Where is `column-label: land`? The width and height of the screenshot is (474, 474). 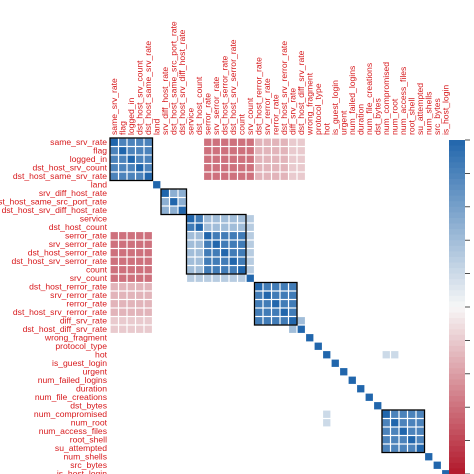
column-label: land is located at coordinates (156, 127).